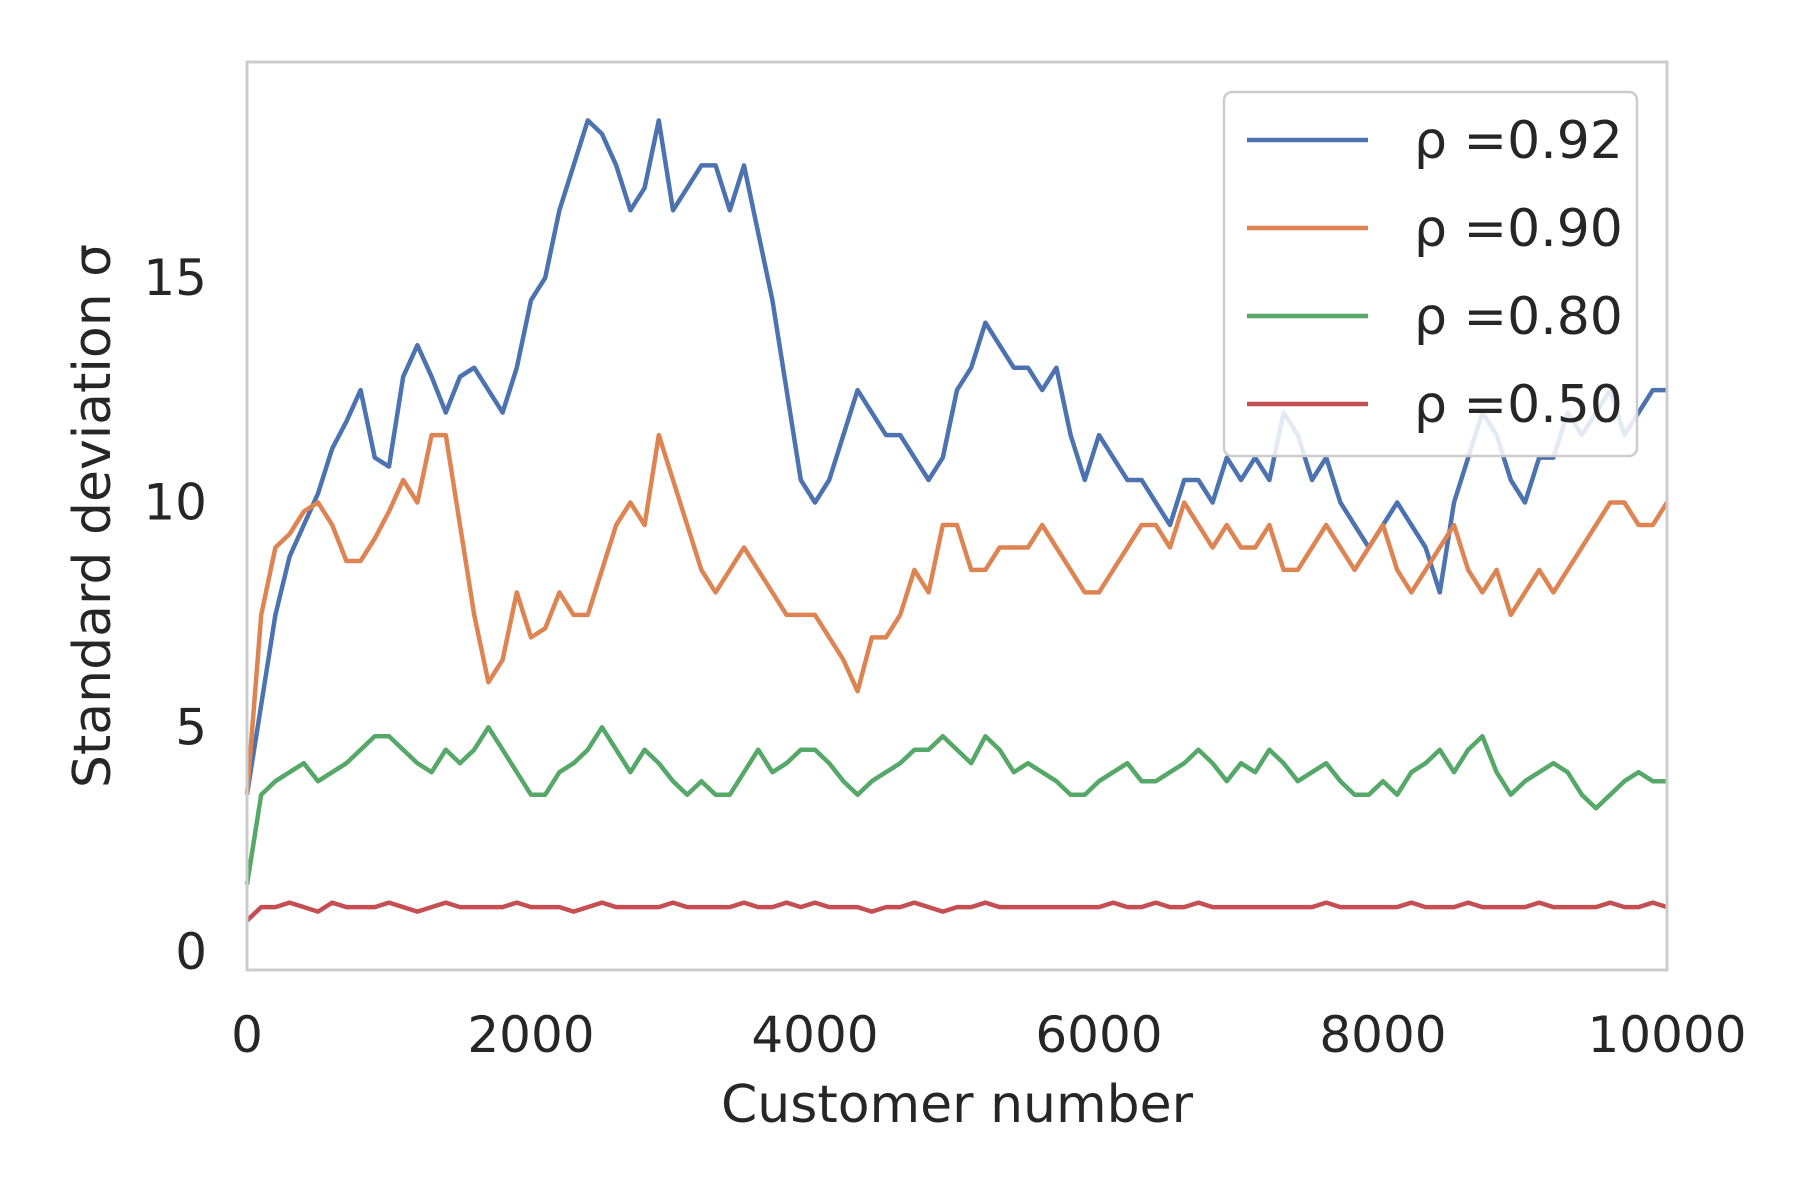  I want to click on legend-box, so click(1430, 274).